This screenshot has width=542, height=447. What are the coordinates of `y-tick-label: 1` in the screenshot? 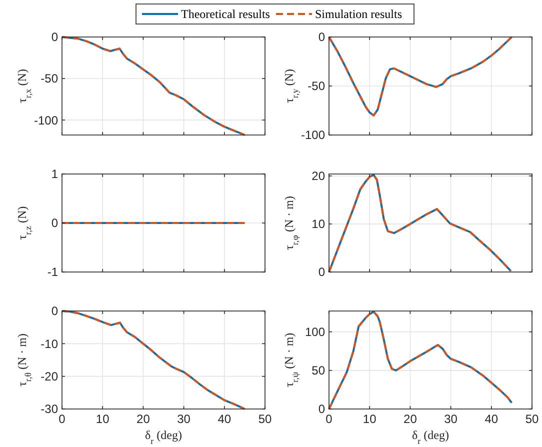 It's located at (54, 174).